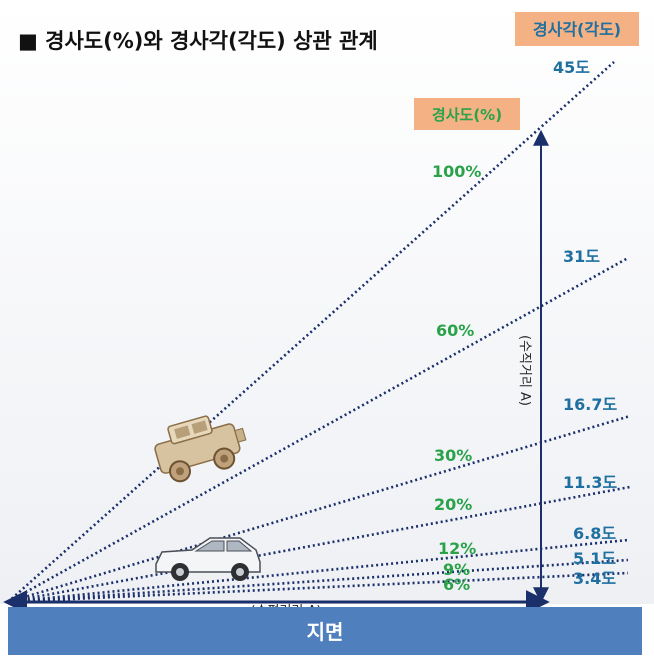  What do you see at coordinates (200, 449) in the screenshot?
I see `jeep-icon` at bounding box center [200, 449].